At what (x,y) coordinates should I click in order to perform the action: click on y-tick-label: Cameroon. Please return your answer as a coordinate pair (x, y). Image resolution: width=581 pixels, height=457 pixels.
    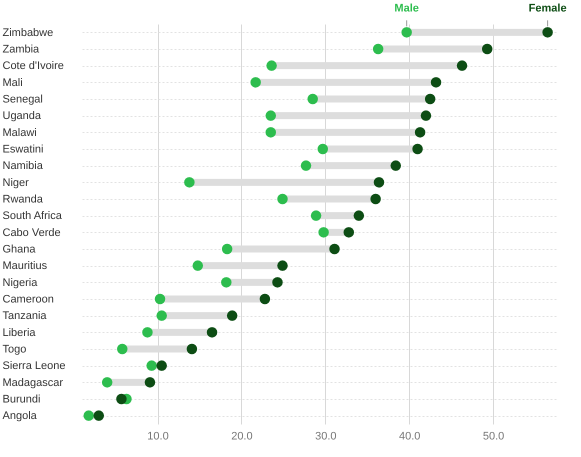
    Looking at the image, I should click on (28, 300).